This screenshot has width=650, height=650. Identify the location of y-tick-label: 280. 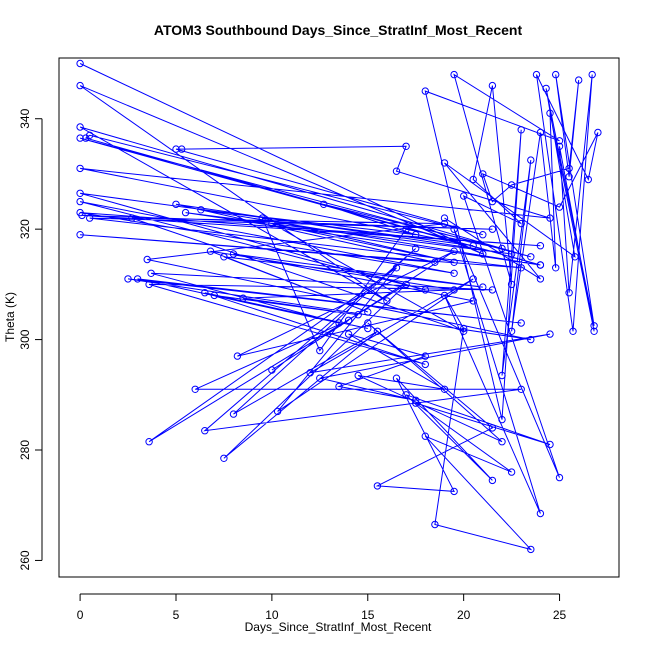
(25, 450).